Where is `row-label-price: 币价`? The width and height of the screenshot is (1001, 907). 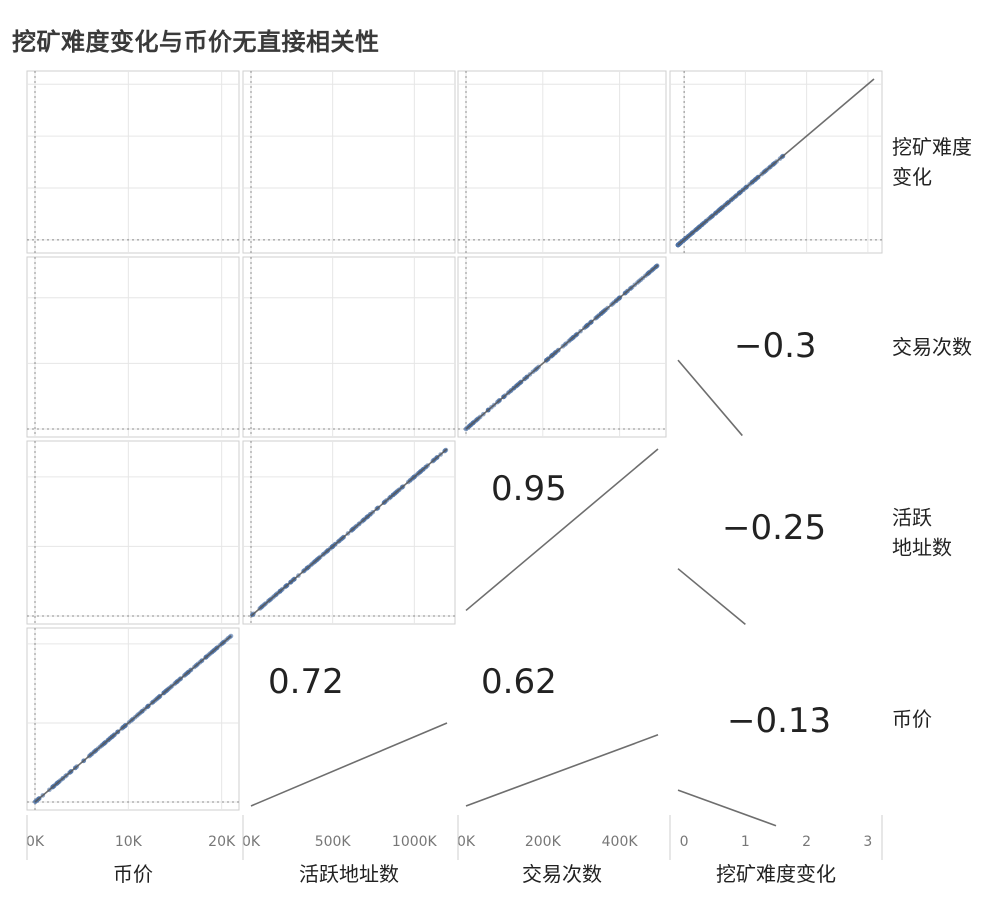
row-label-price: 币价 is located at coordinates (912, 719).